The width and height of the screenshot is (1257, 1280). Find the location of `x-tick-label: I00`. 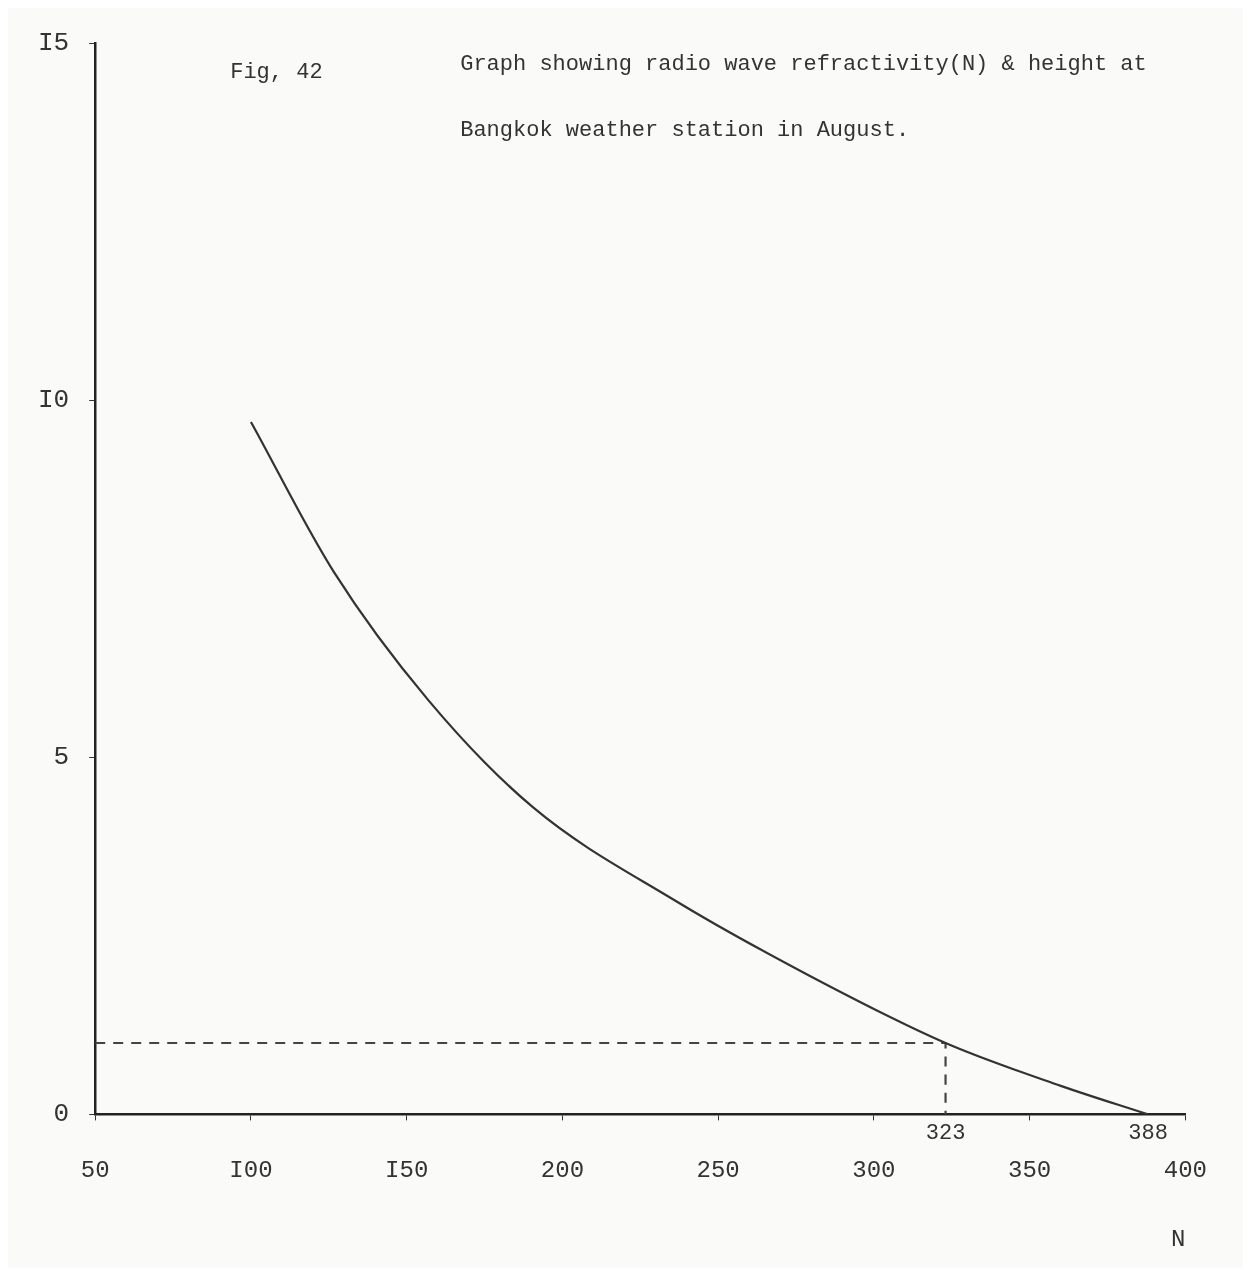

x-tick-label: I00 is located at coordinates (251, 1171).